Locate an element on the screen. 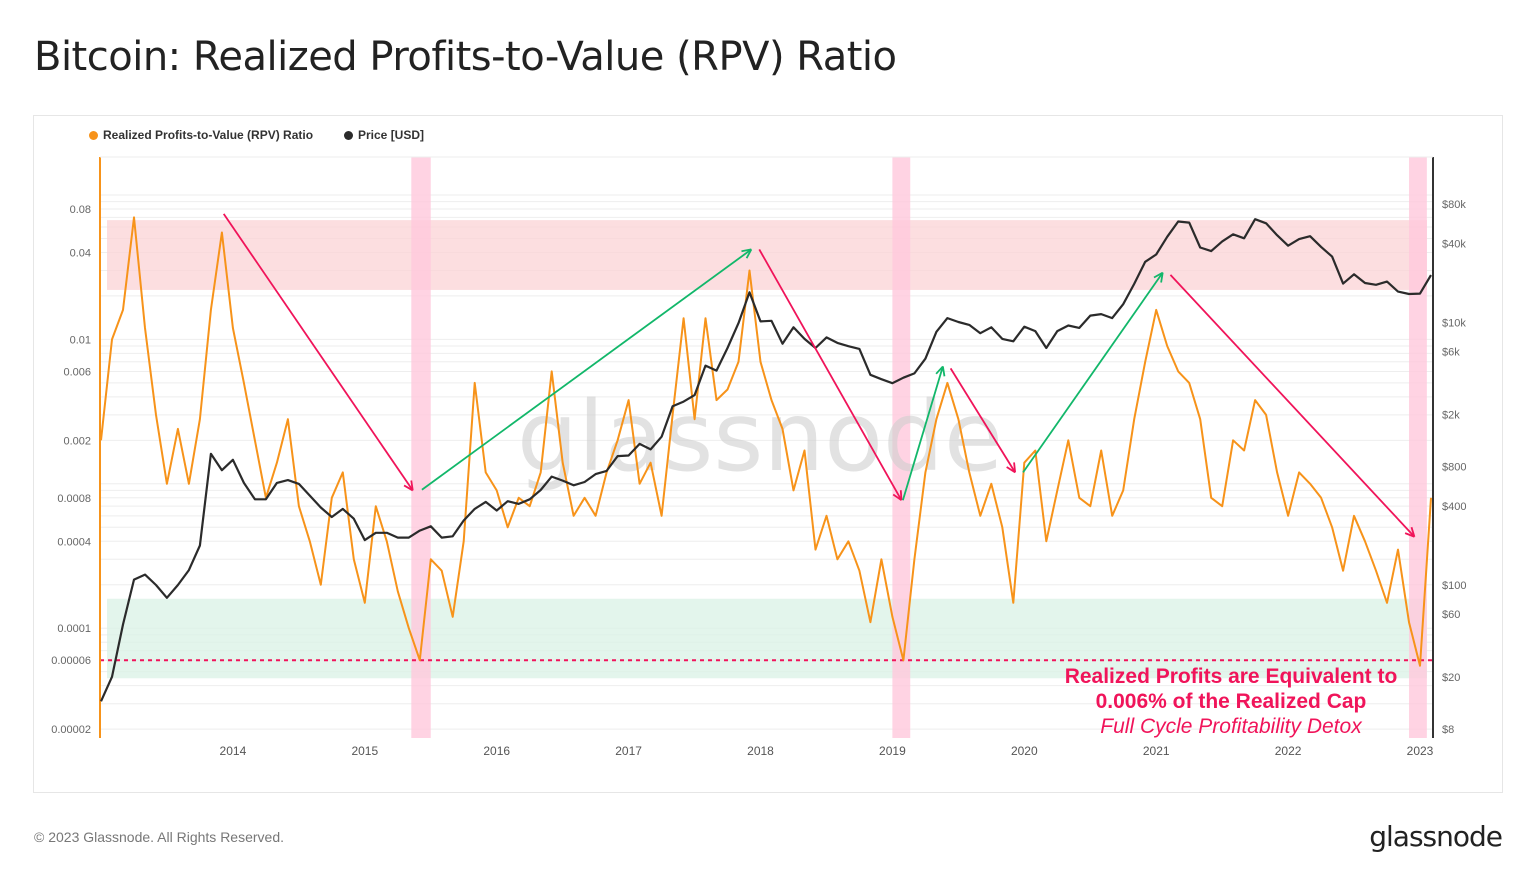 The height and width of the screenshot is (884, 1536). y-left-tick: 0.08 is located at coordinates (80, 210).